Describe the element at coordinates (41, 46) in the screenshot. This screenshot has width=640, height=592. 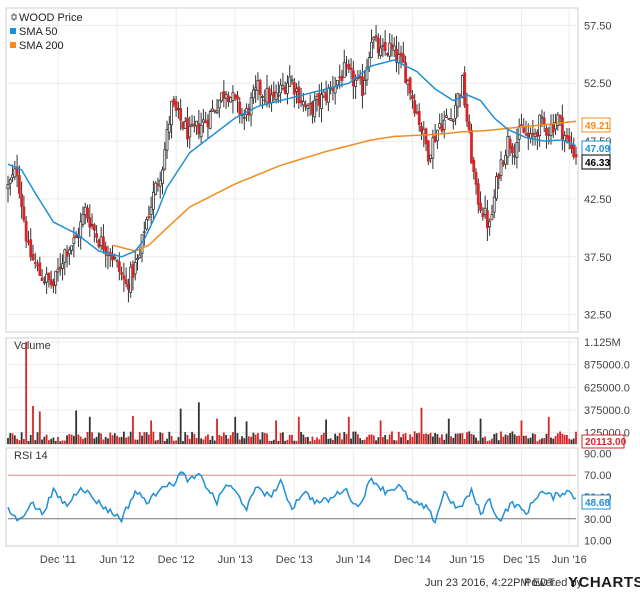
I see `legend-label-sma200: SMA 200` at that location.